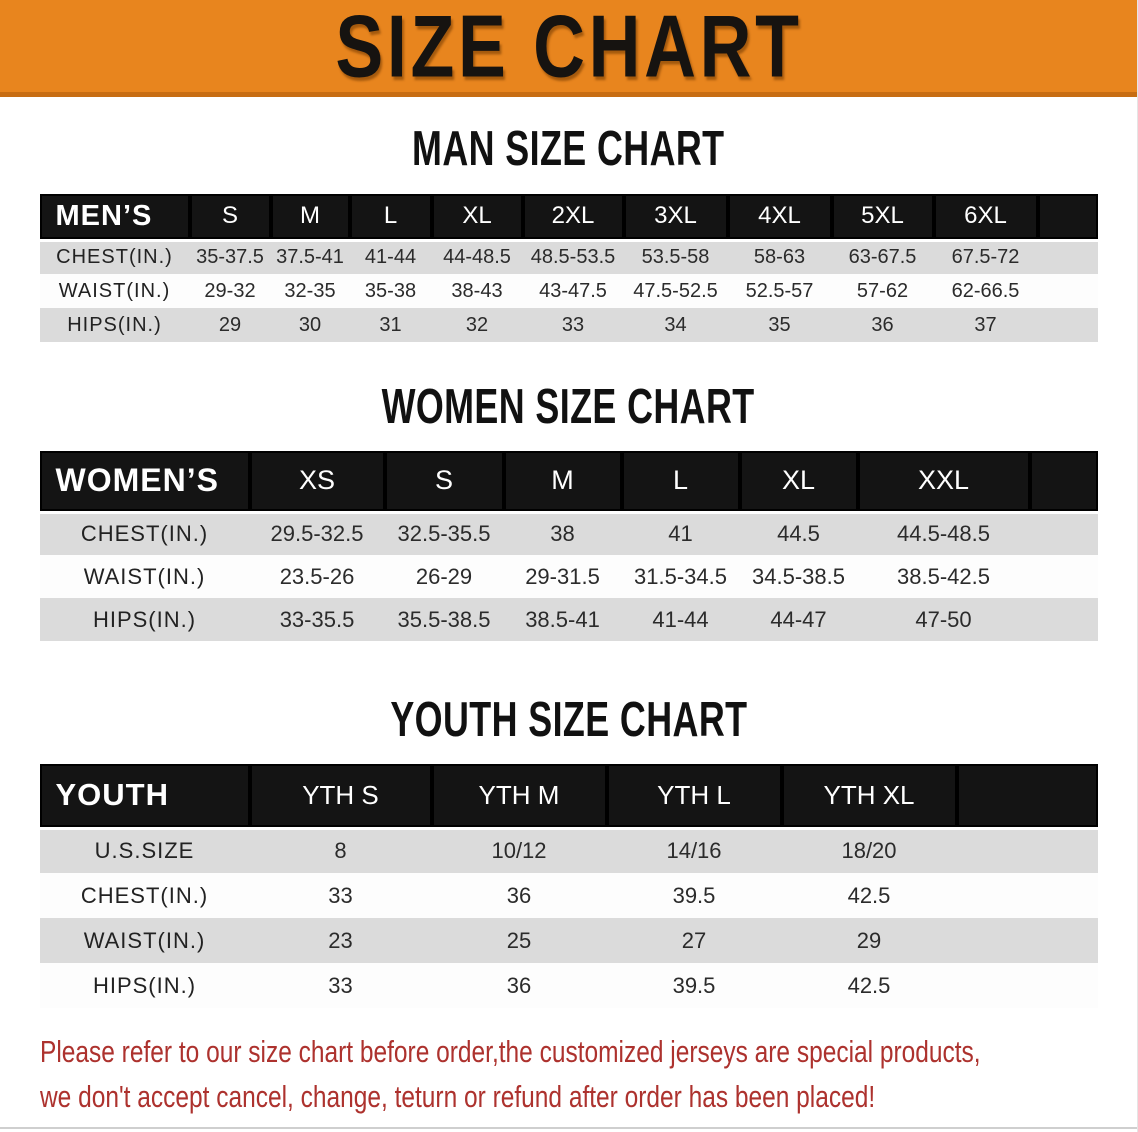 The width and height of the screenshot is (1138, 1132). What do you see at coordinates (568, 406) in the screenshot?
I see `womens-section-title: WOMEN SIZE CHART` at bounding box center [568, 406].